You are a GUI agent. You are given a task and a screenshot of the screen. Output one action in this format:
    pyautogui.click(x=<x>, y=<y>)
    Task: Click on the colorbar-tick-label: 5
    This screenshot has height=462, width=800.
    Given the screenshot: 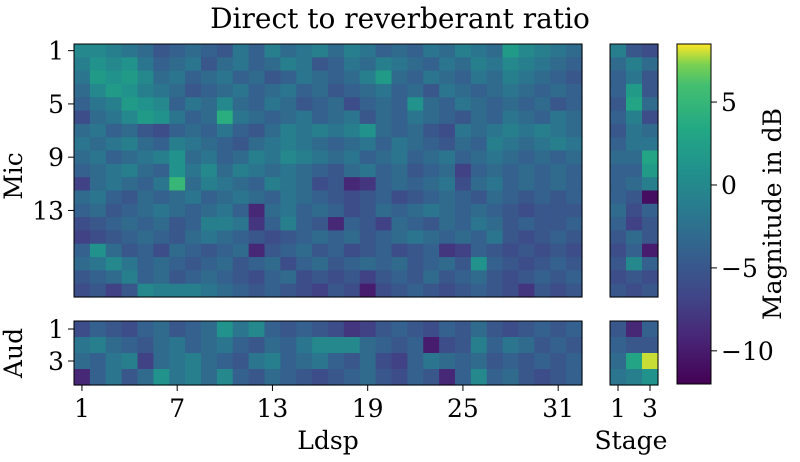 What is the action you would take?
    pyautogui.click(x=729, y=102)
    